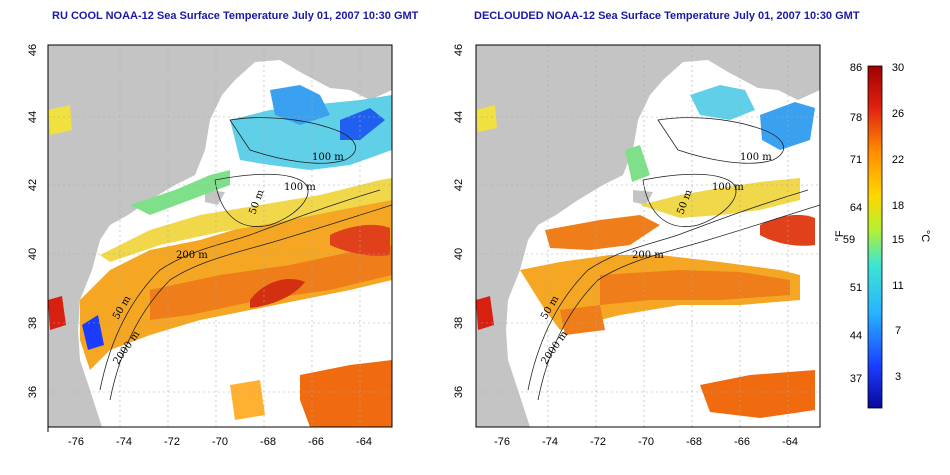 The height and width of the screenshot is (475, 950). What do you see at coordinates (856, 288) in the screenshot?
I see `colorbar-f-label: 51` at bounding box center [856, 288].